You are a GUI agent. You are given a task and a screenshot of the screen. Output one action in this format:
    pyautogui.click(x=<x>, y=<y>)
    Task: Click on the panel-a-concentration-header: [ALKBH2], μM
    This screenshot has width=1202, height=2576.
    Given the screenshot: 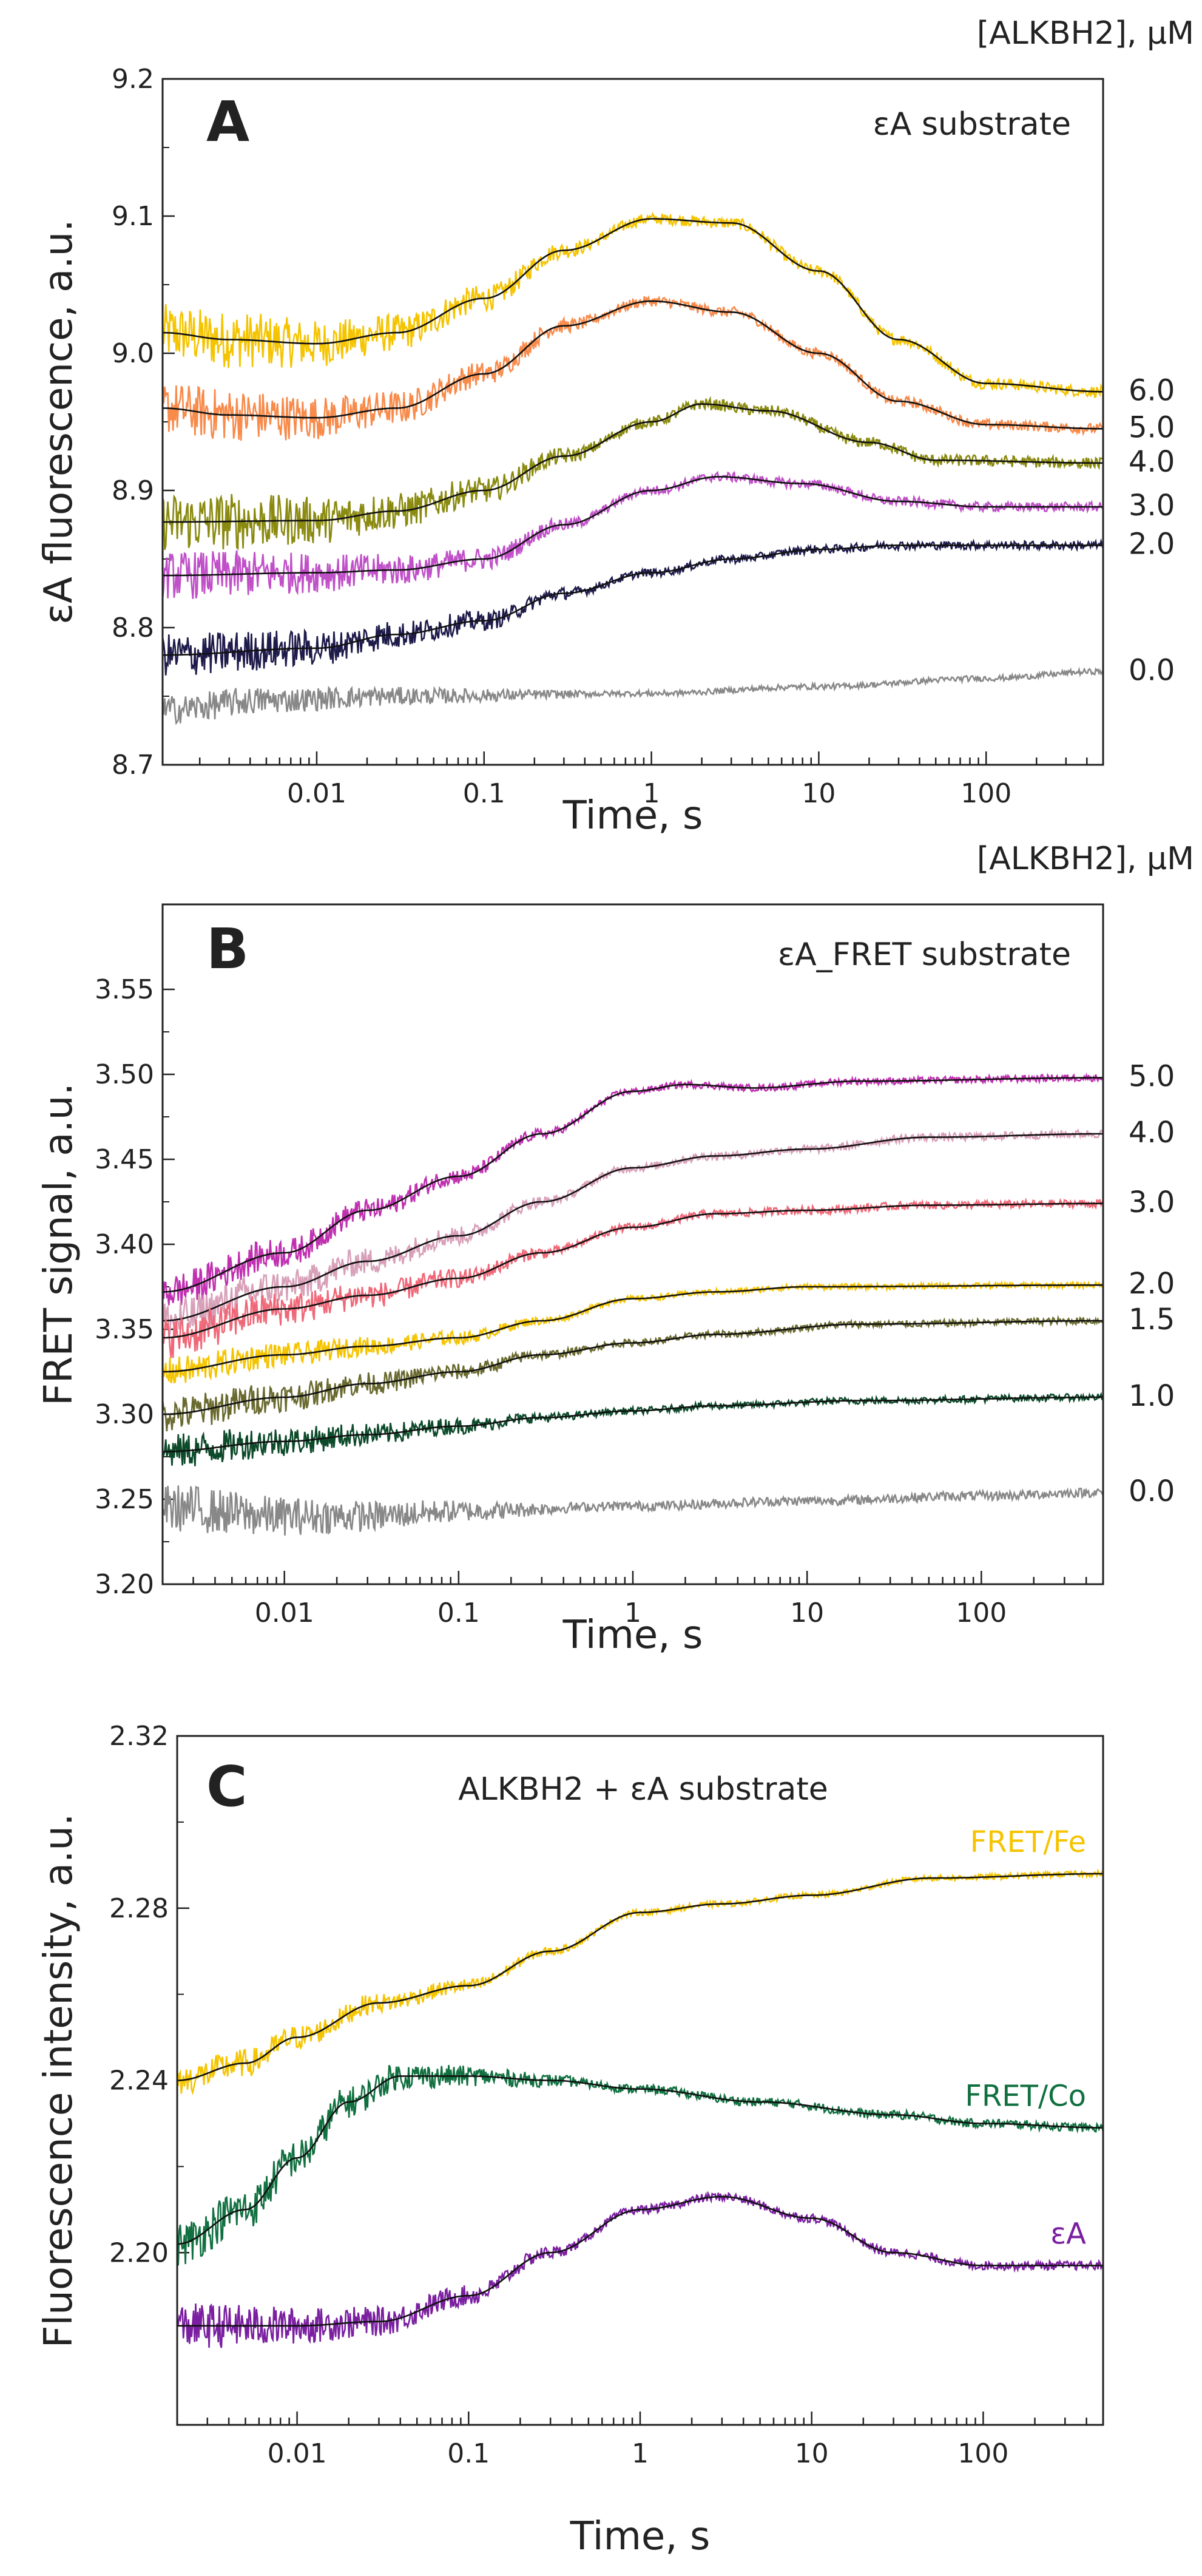 What is the action you would take?
    pyautogui.click(x=1085, y=33)
    